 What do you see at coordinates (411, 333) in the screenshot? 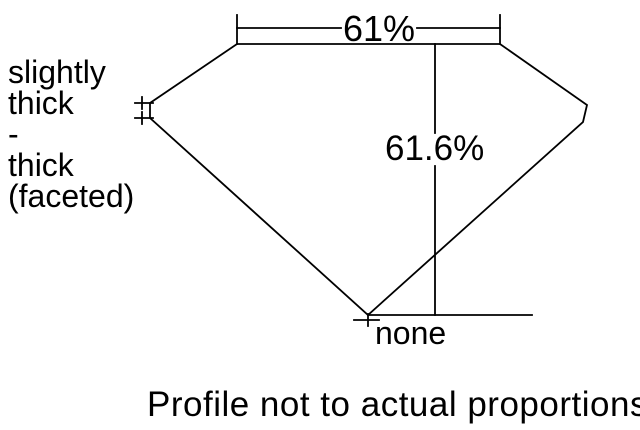
I see `culet-label: none` at bounding box center [411, 333].